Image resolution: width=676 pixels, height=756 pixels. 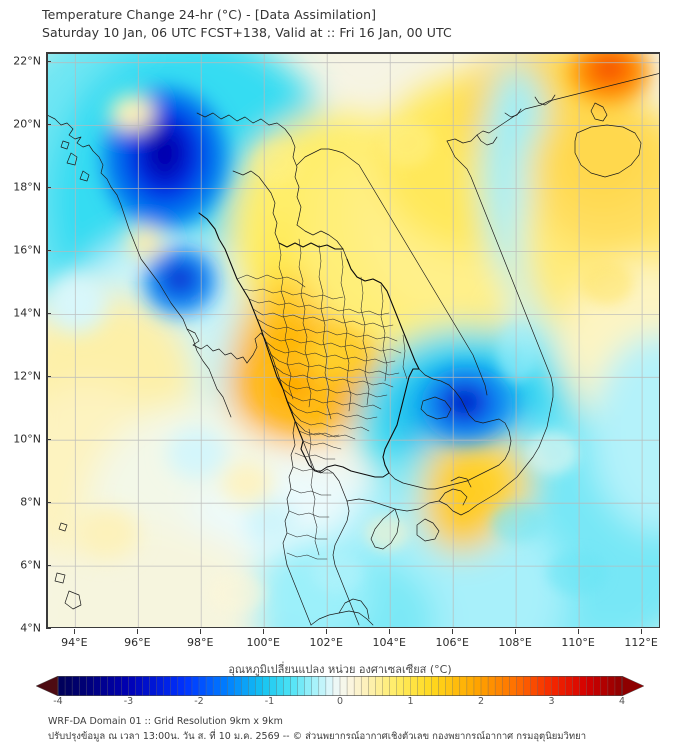 What do you see at coordinates (340, 701) in the screenshot?
I see `colorbar-tick-label: 0` at bounding box center [340, 701].